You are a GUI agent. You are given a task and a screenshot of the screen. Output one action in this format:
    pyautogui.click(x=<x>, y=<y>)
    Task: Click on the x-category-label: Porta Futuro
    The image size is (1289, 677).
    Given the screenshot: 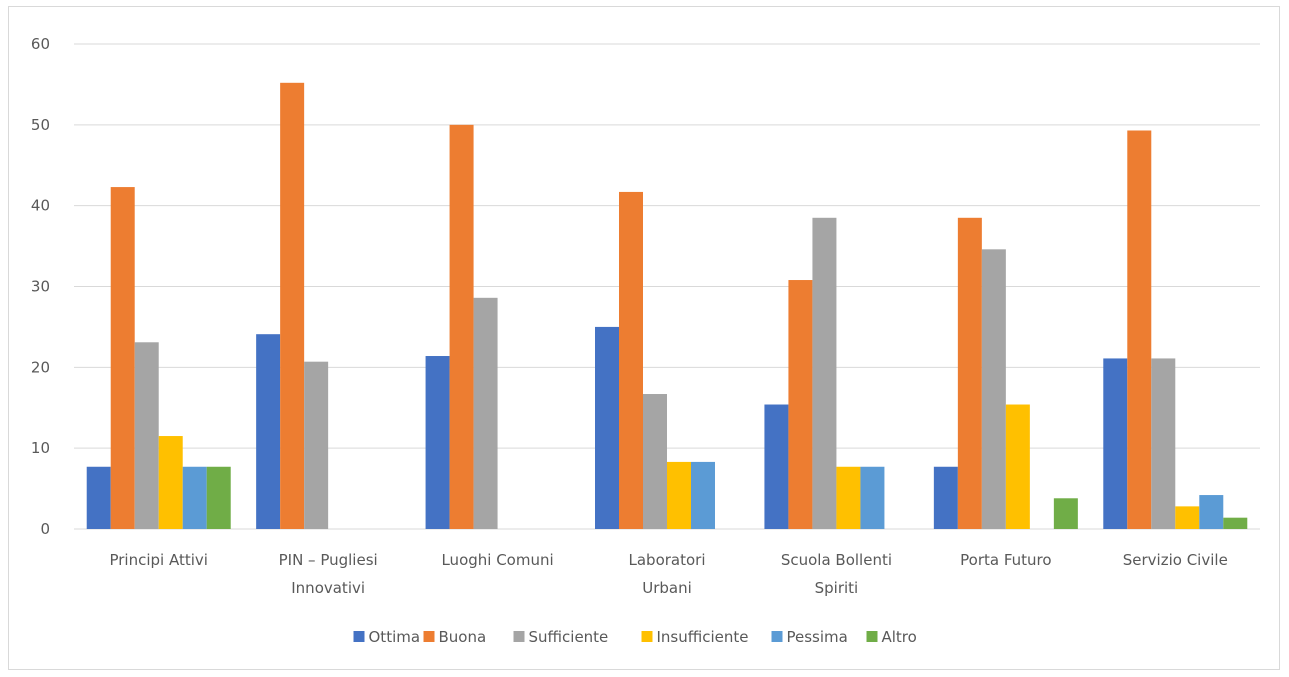 What is the action you would take?
    pyautogui.click(x=1005, y=560)
    